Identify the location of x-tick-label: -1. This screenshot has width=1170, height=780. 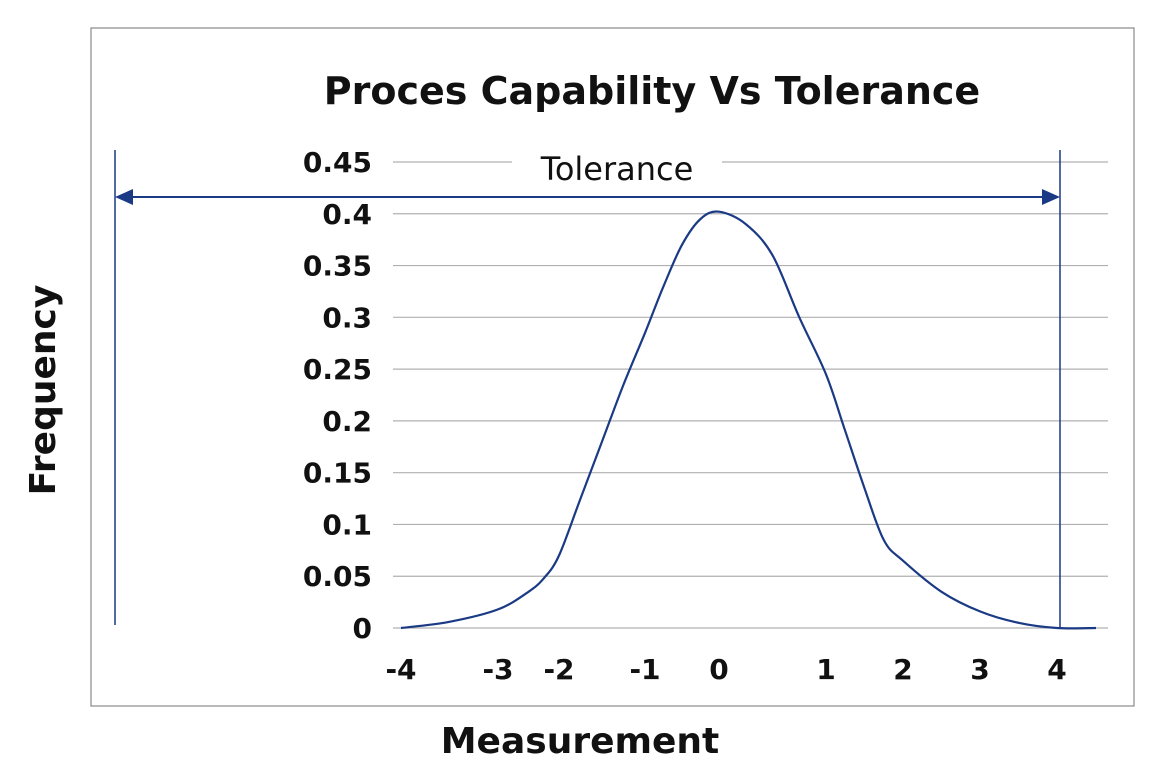
(644, 669).